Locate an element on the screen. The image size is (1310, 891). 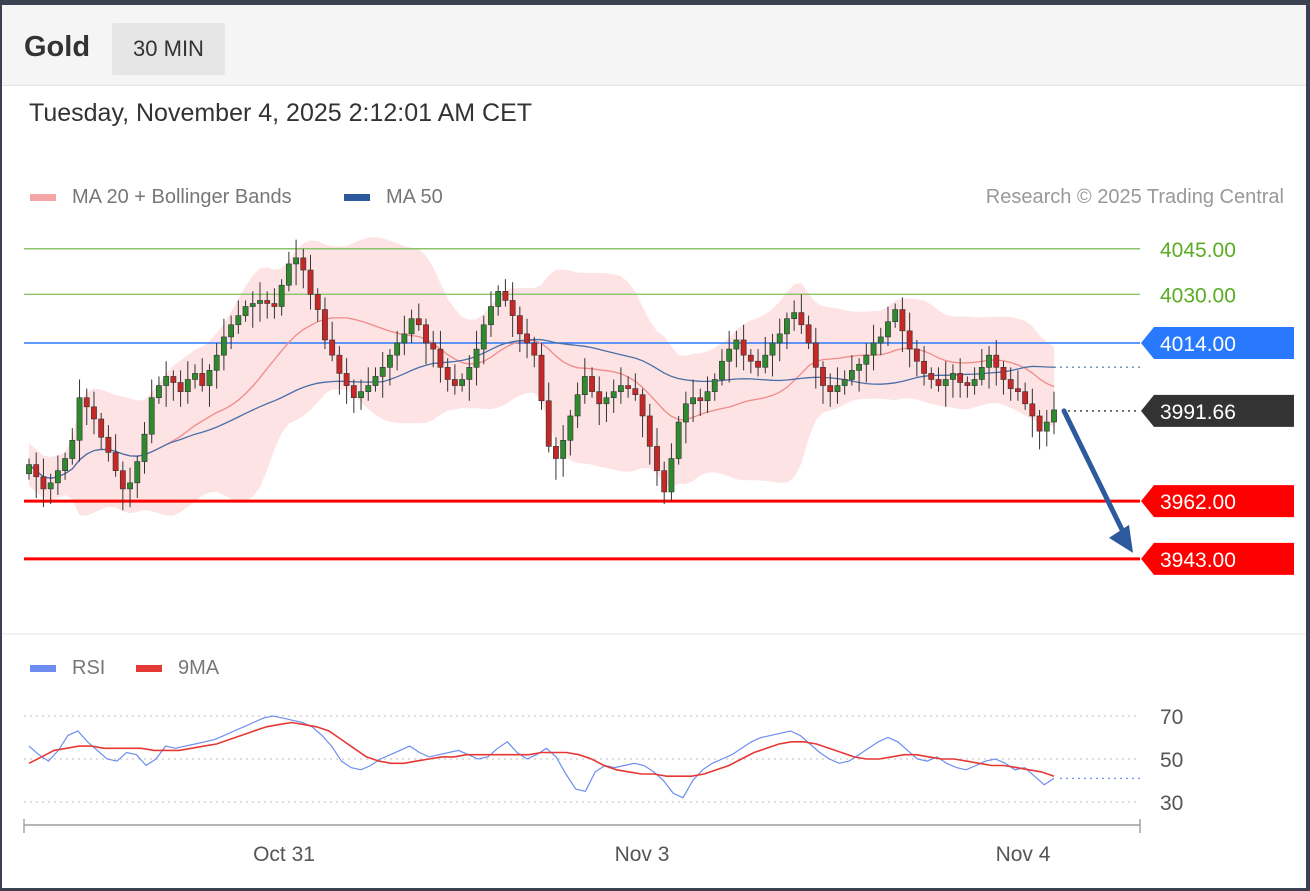
timeframe-button: 30 MIN is located at coordinates (168, 49).